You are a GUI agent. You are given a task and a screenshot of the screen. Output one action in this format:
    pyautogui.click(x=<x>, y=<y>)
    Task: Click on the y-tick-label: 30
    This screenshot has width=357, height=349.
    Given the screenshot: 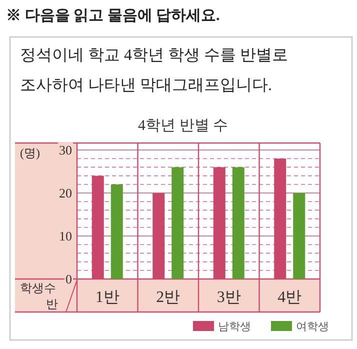 What is the action you would take?
    pyautogui.click(x=65, y=150)
    